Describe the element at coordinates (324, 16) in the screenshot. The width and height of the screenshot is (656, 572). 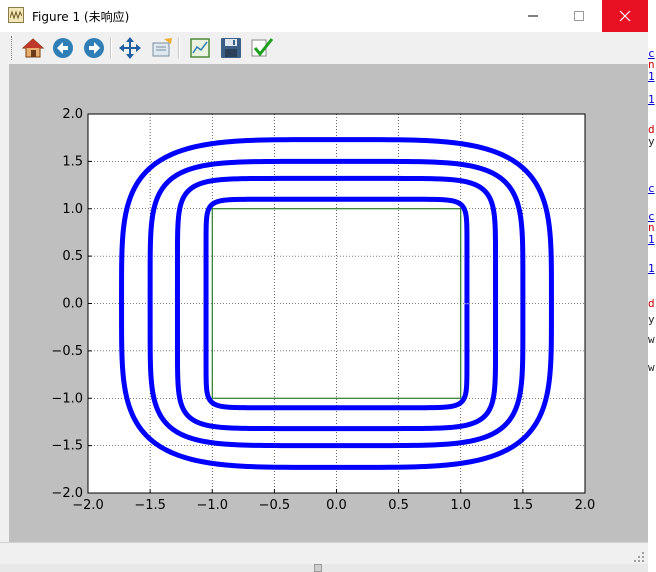
I see `title-bar: Figure 1 (未响应)` at that location.